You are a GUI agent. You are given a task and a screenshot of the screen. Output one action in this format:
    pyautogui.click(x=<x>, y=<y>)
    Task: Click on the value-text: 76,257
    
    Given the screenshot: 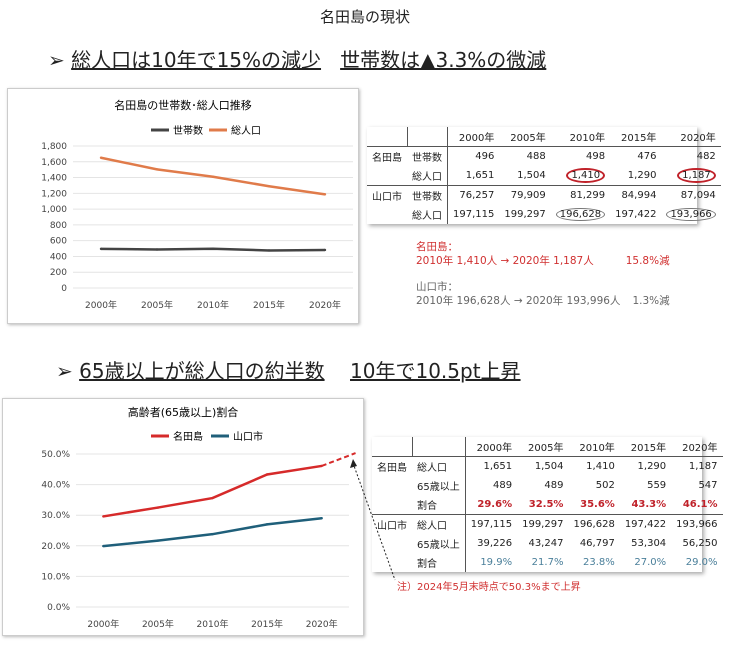 What is the action you would take?
    pyautogui.click(x=477, y=195)
    